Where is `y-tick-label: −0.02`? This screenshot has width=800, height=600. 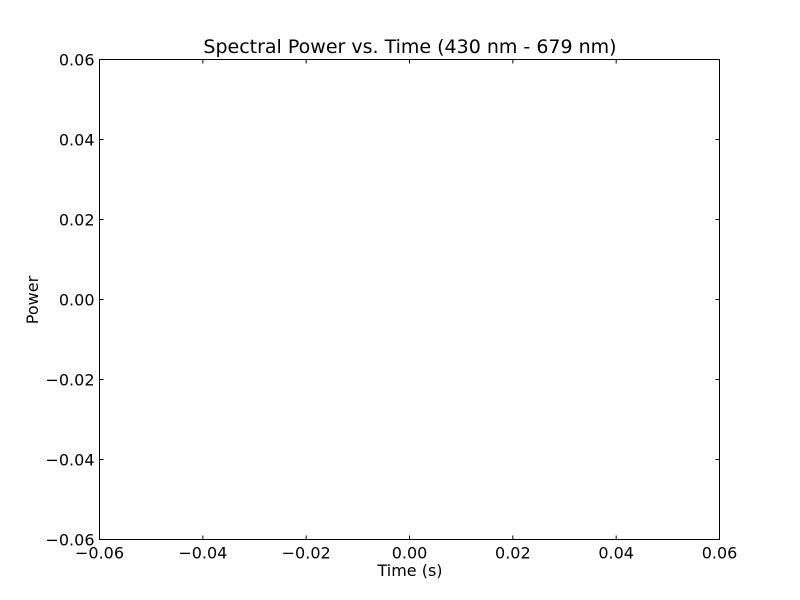
y-tick-label: −0.02 is located at coordinates (69, 380).